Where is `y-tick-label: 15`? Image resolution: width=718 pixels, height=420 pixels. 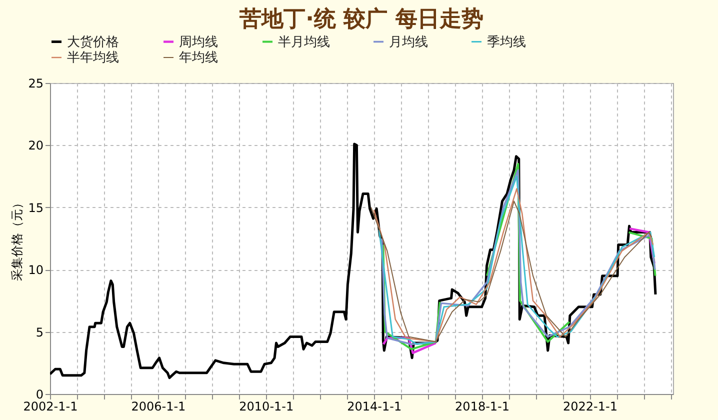 y-tick-label: 15 is located at coordinates (36, 207).